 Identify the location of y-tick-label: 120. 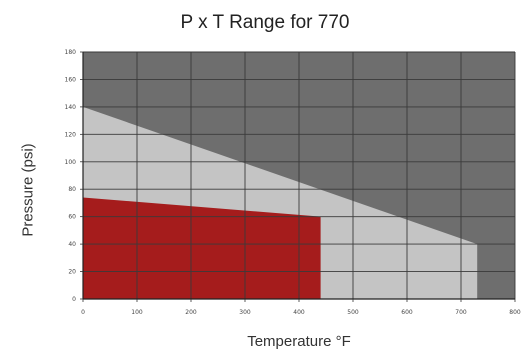
(71, 134).